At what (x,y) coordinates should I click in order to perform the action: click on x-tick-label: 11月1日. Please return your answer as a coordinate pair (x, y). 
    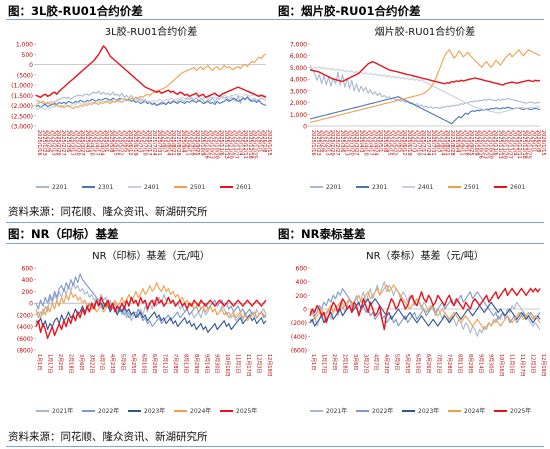
    Looking at the image, I should click on (512, 364).